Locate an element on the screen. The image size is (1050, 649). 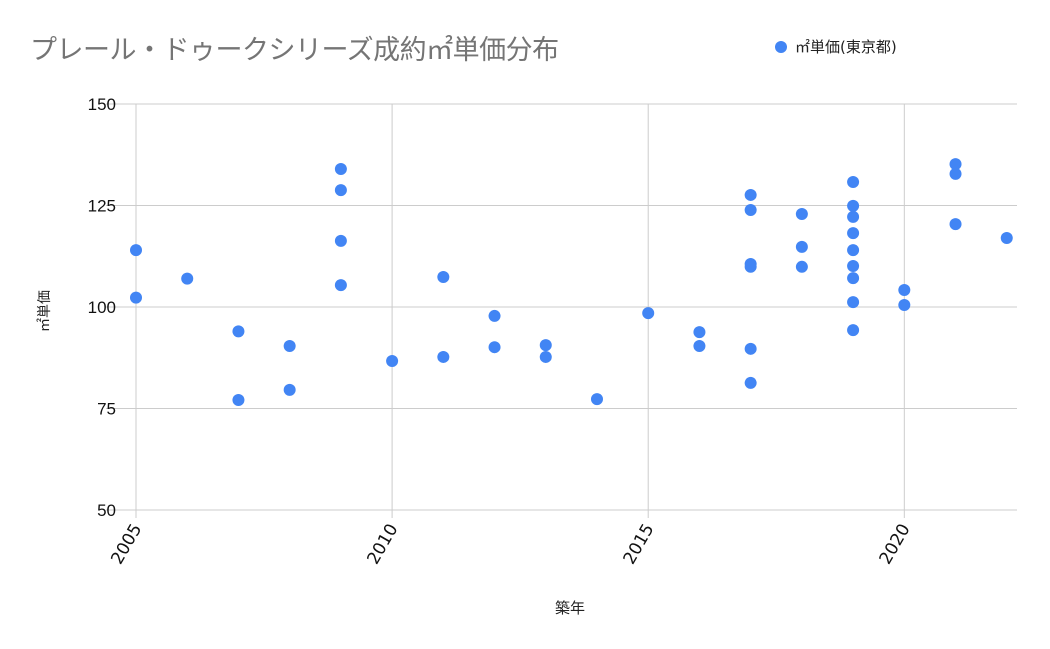
y-tick-label: 150 is located at coordinates (102, 104).